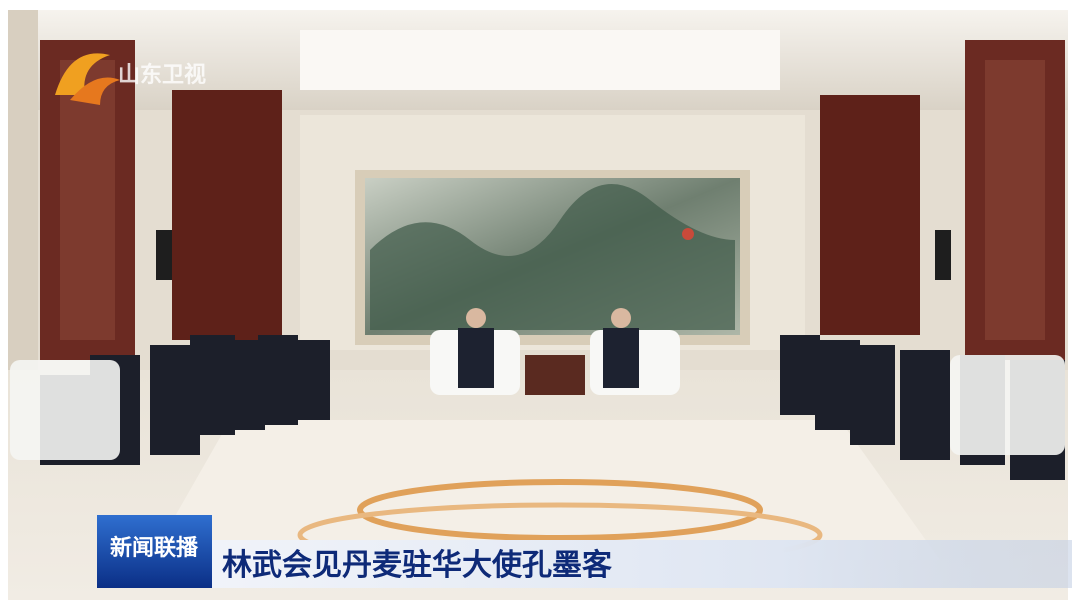 Image resolution: width=1072 pixels, height=603 pixels. I want to click on caption-bar: 新闻联播 林武会见丹麦驻华大使孔墨客, so click(584, 551).